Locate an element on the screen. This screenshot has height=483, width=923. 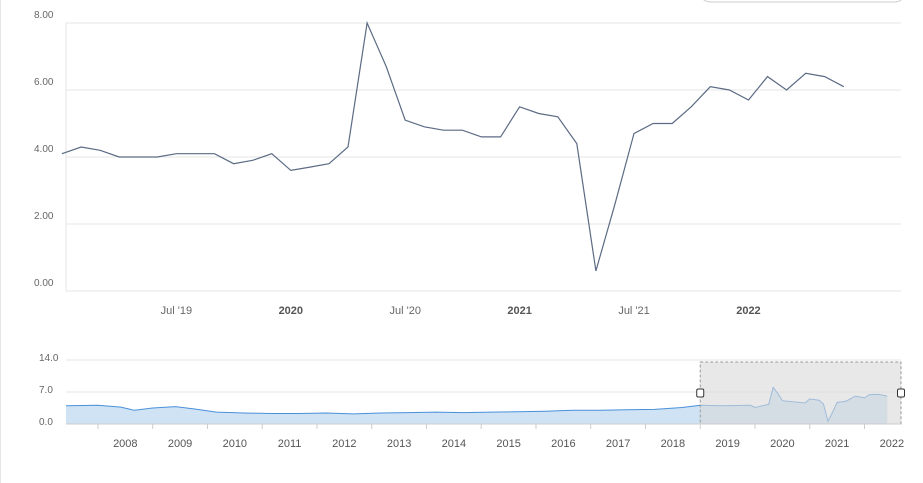
navigator-x-tick-label: 2022 is located at coordinates (892, 444).